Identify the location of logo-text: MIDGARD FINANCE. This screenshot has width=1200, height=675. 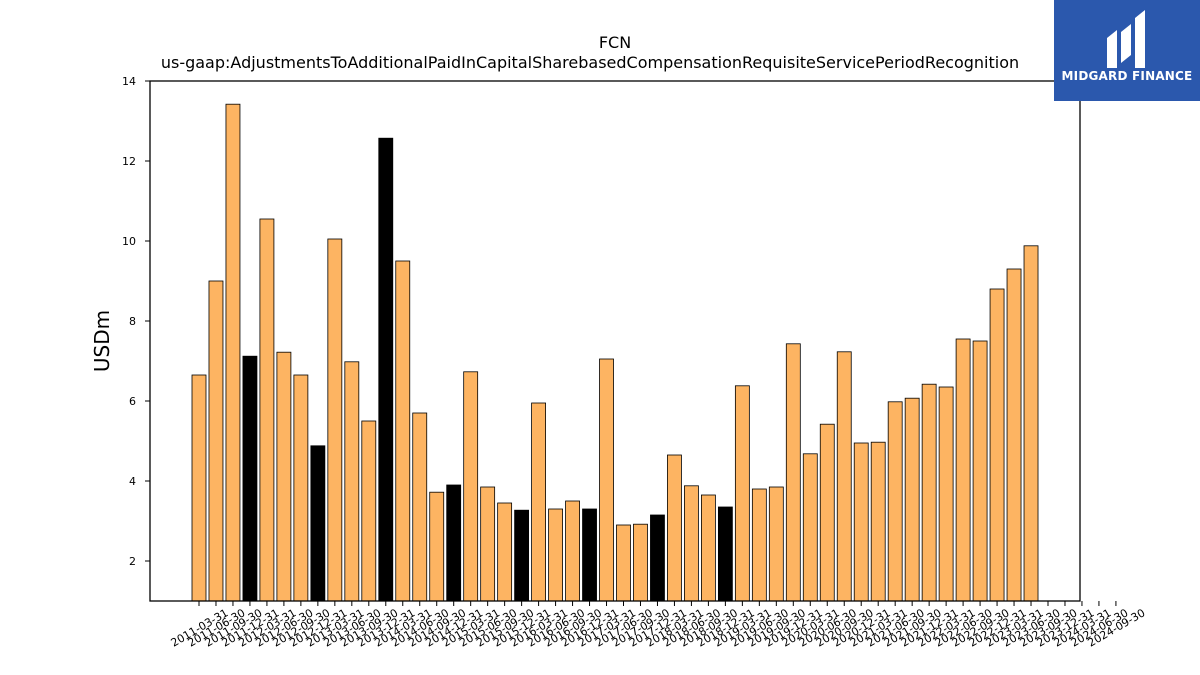
(1127, 76).